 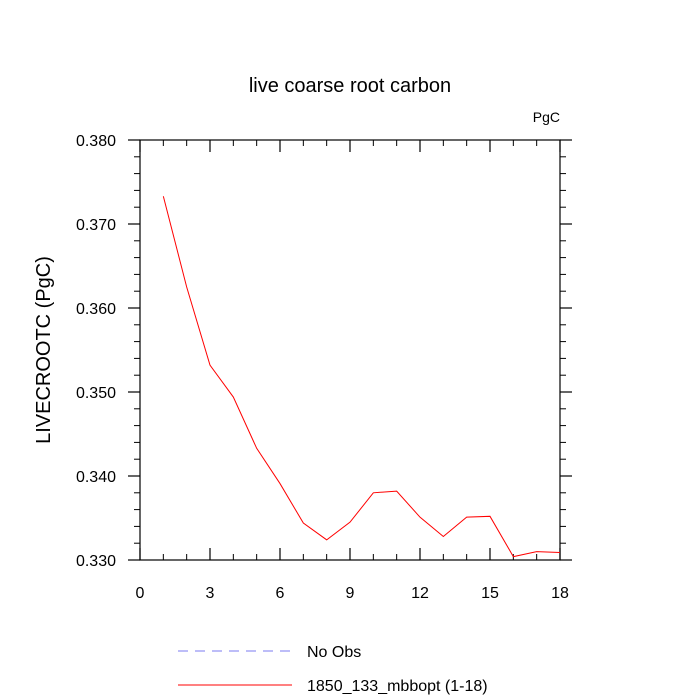 I want to click on legend-item: No Obs, so click(x=269, y=652).